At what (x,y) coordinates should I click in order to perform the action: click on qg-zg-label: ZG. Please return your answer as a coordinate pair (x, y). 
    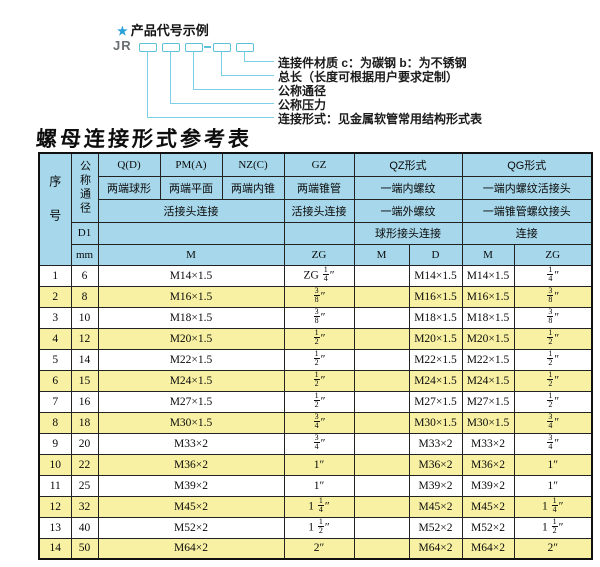
    Looking at the image, I should click on (553, 254).